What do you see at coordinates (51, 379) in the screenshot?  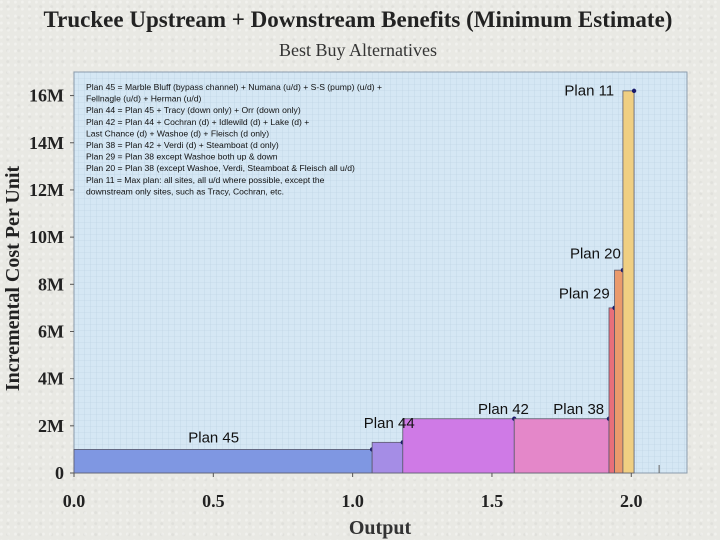 I see `y-tick-label-2: 4M` at bounding box center [51, 379].